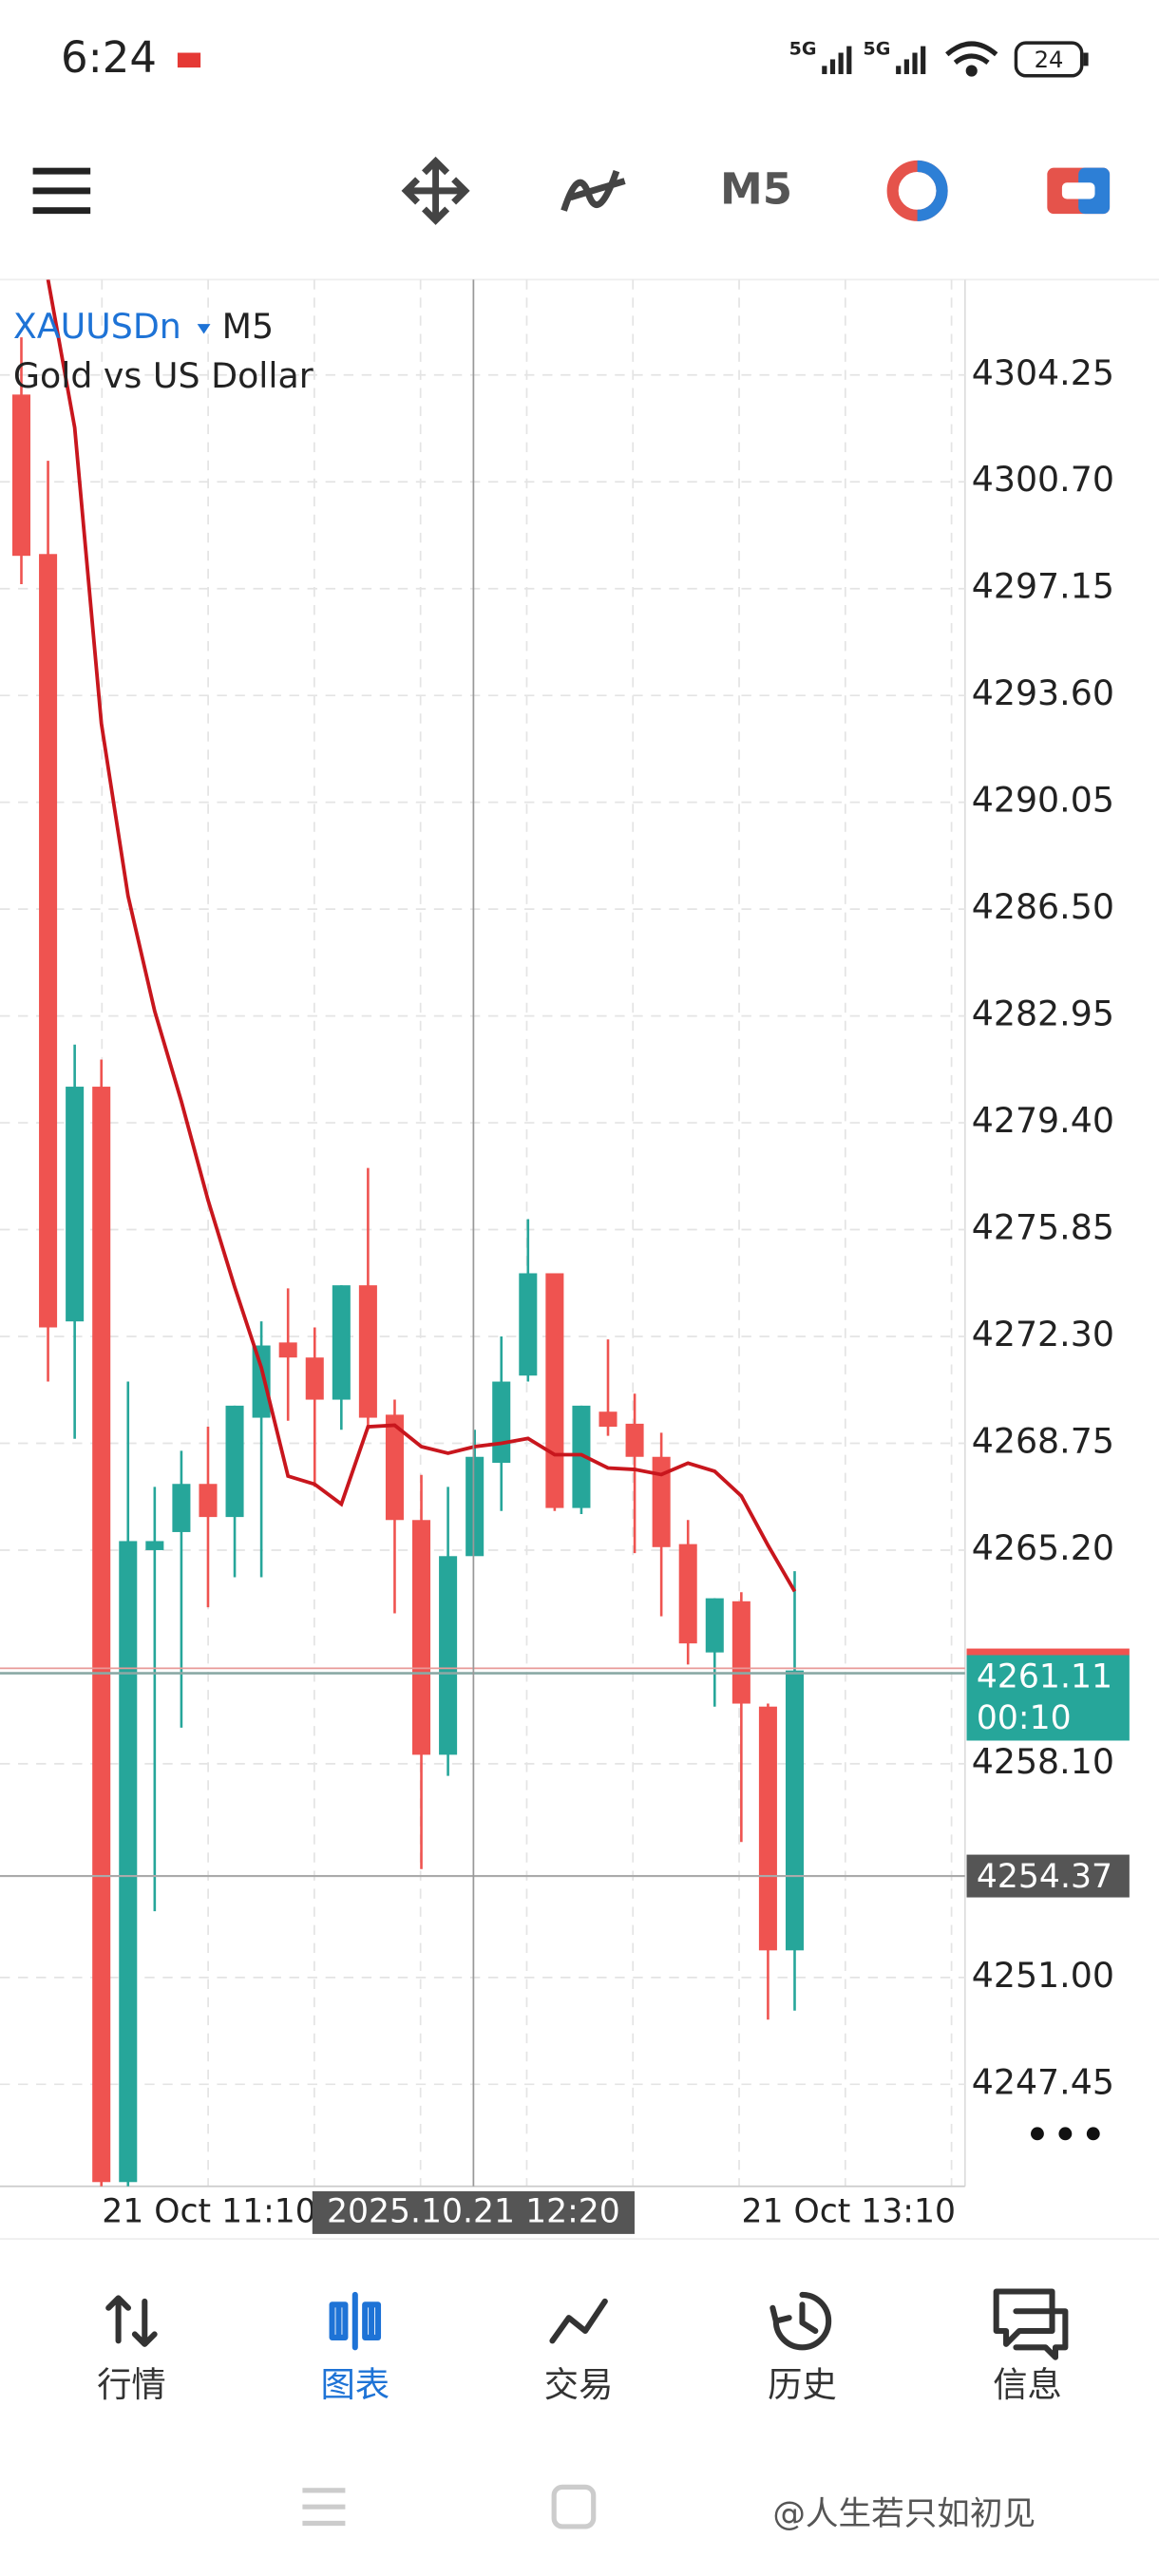  What do you see at coordinates (1043, 479) in the screenshot?
I see `y-tick-label: 4300.70` at bounding box center [1043, 479].